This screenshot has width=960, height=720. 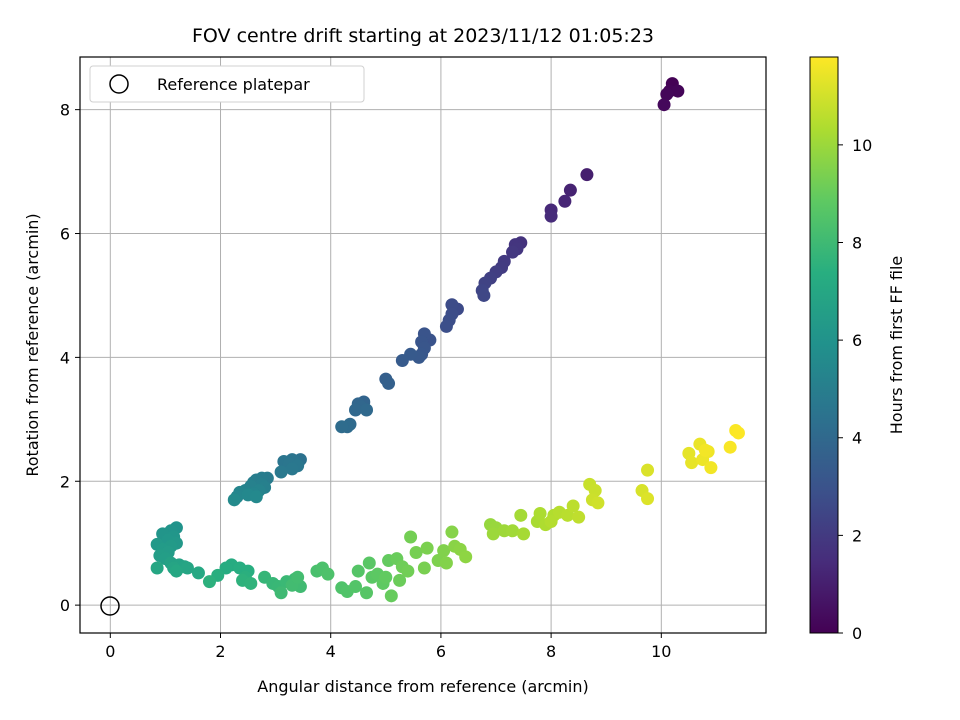 What do you see at coordinates (857, 438) in the screenshot?
I see `colorbar-tick-label: 4` at bounding box center [857, 438].